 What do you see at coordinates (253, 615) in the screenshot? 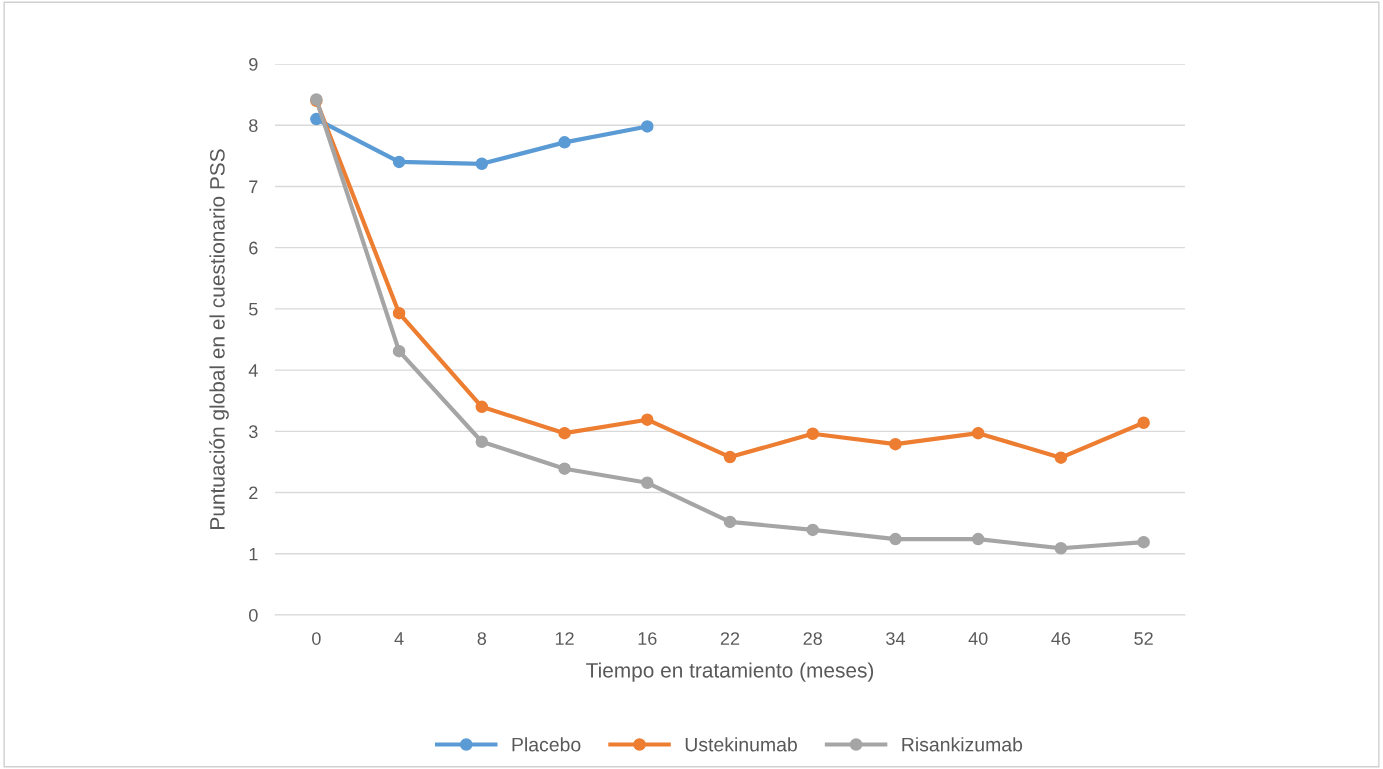
I see `y-tick-label: 0` at bounding box center [253, 615].